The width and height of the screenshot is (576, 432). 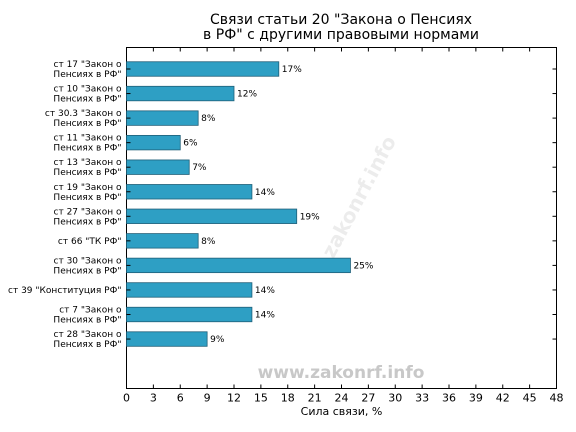 I want to click on x-tick-label: 0, so click(x=126, y=398).